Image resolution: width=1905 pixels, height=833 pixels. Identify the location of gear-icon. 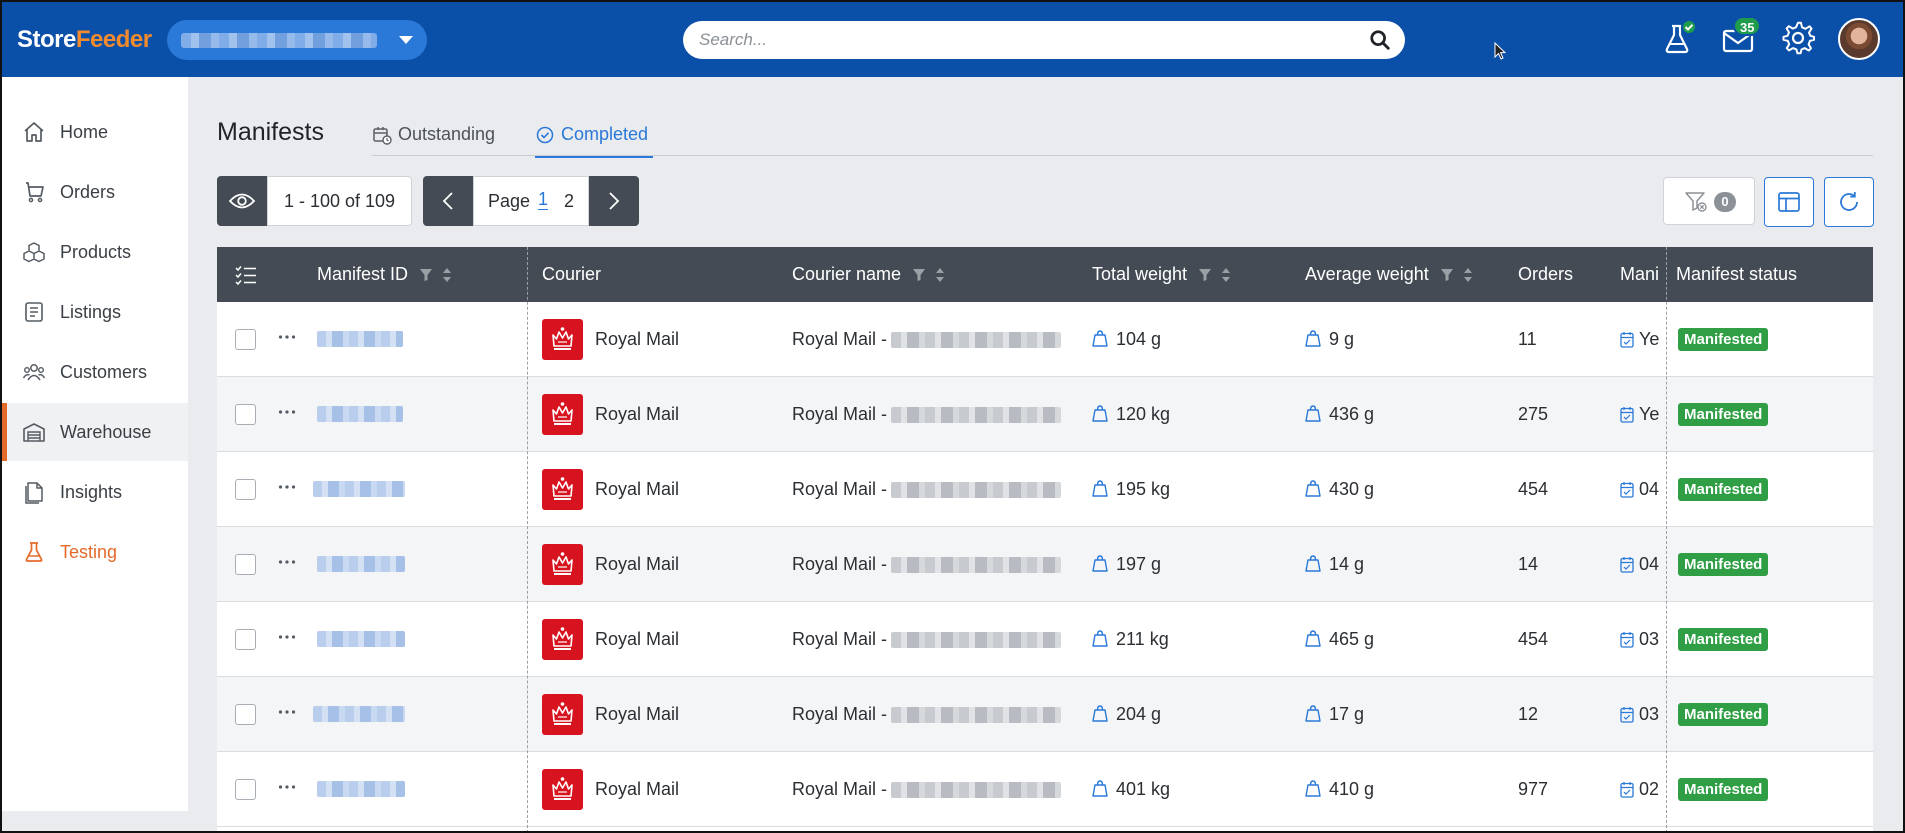
(1798, 38).